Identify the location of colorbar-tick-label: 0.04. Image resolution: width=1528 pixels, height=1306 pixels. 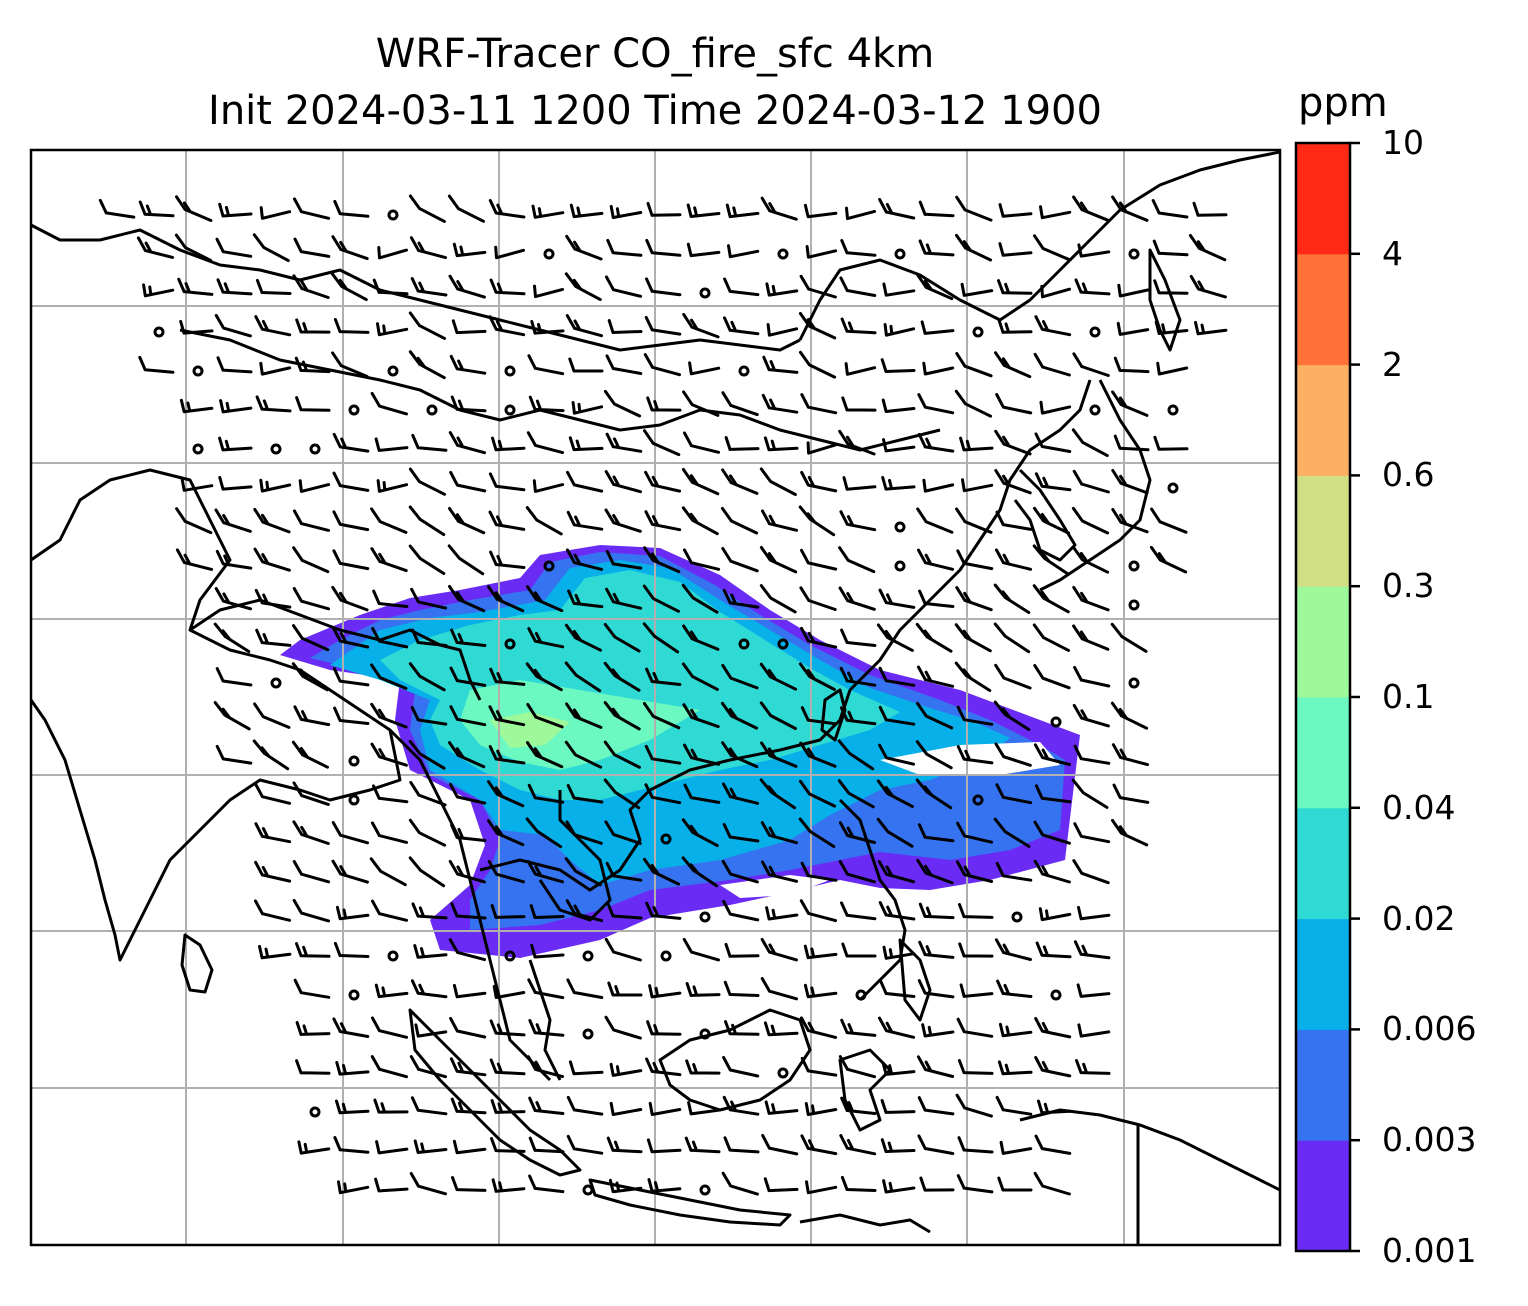
(1419, 807).